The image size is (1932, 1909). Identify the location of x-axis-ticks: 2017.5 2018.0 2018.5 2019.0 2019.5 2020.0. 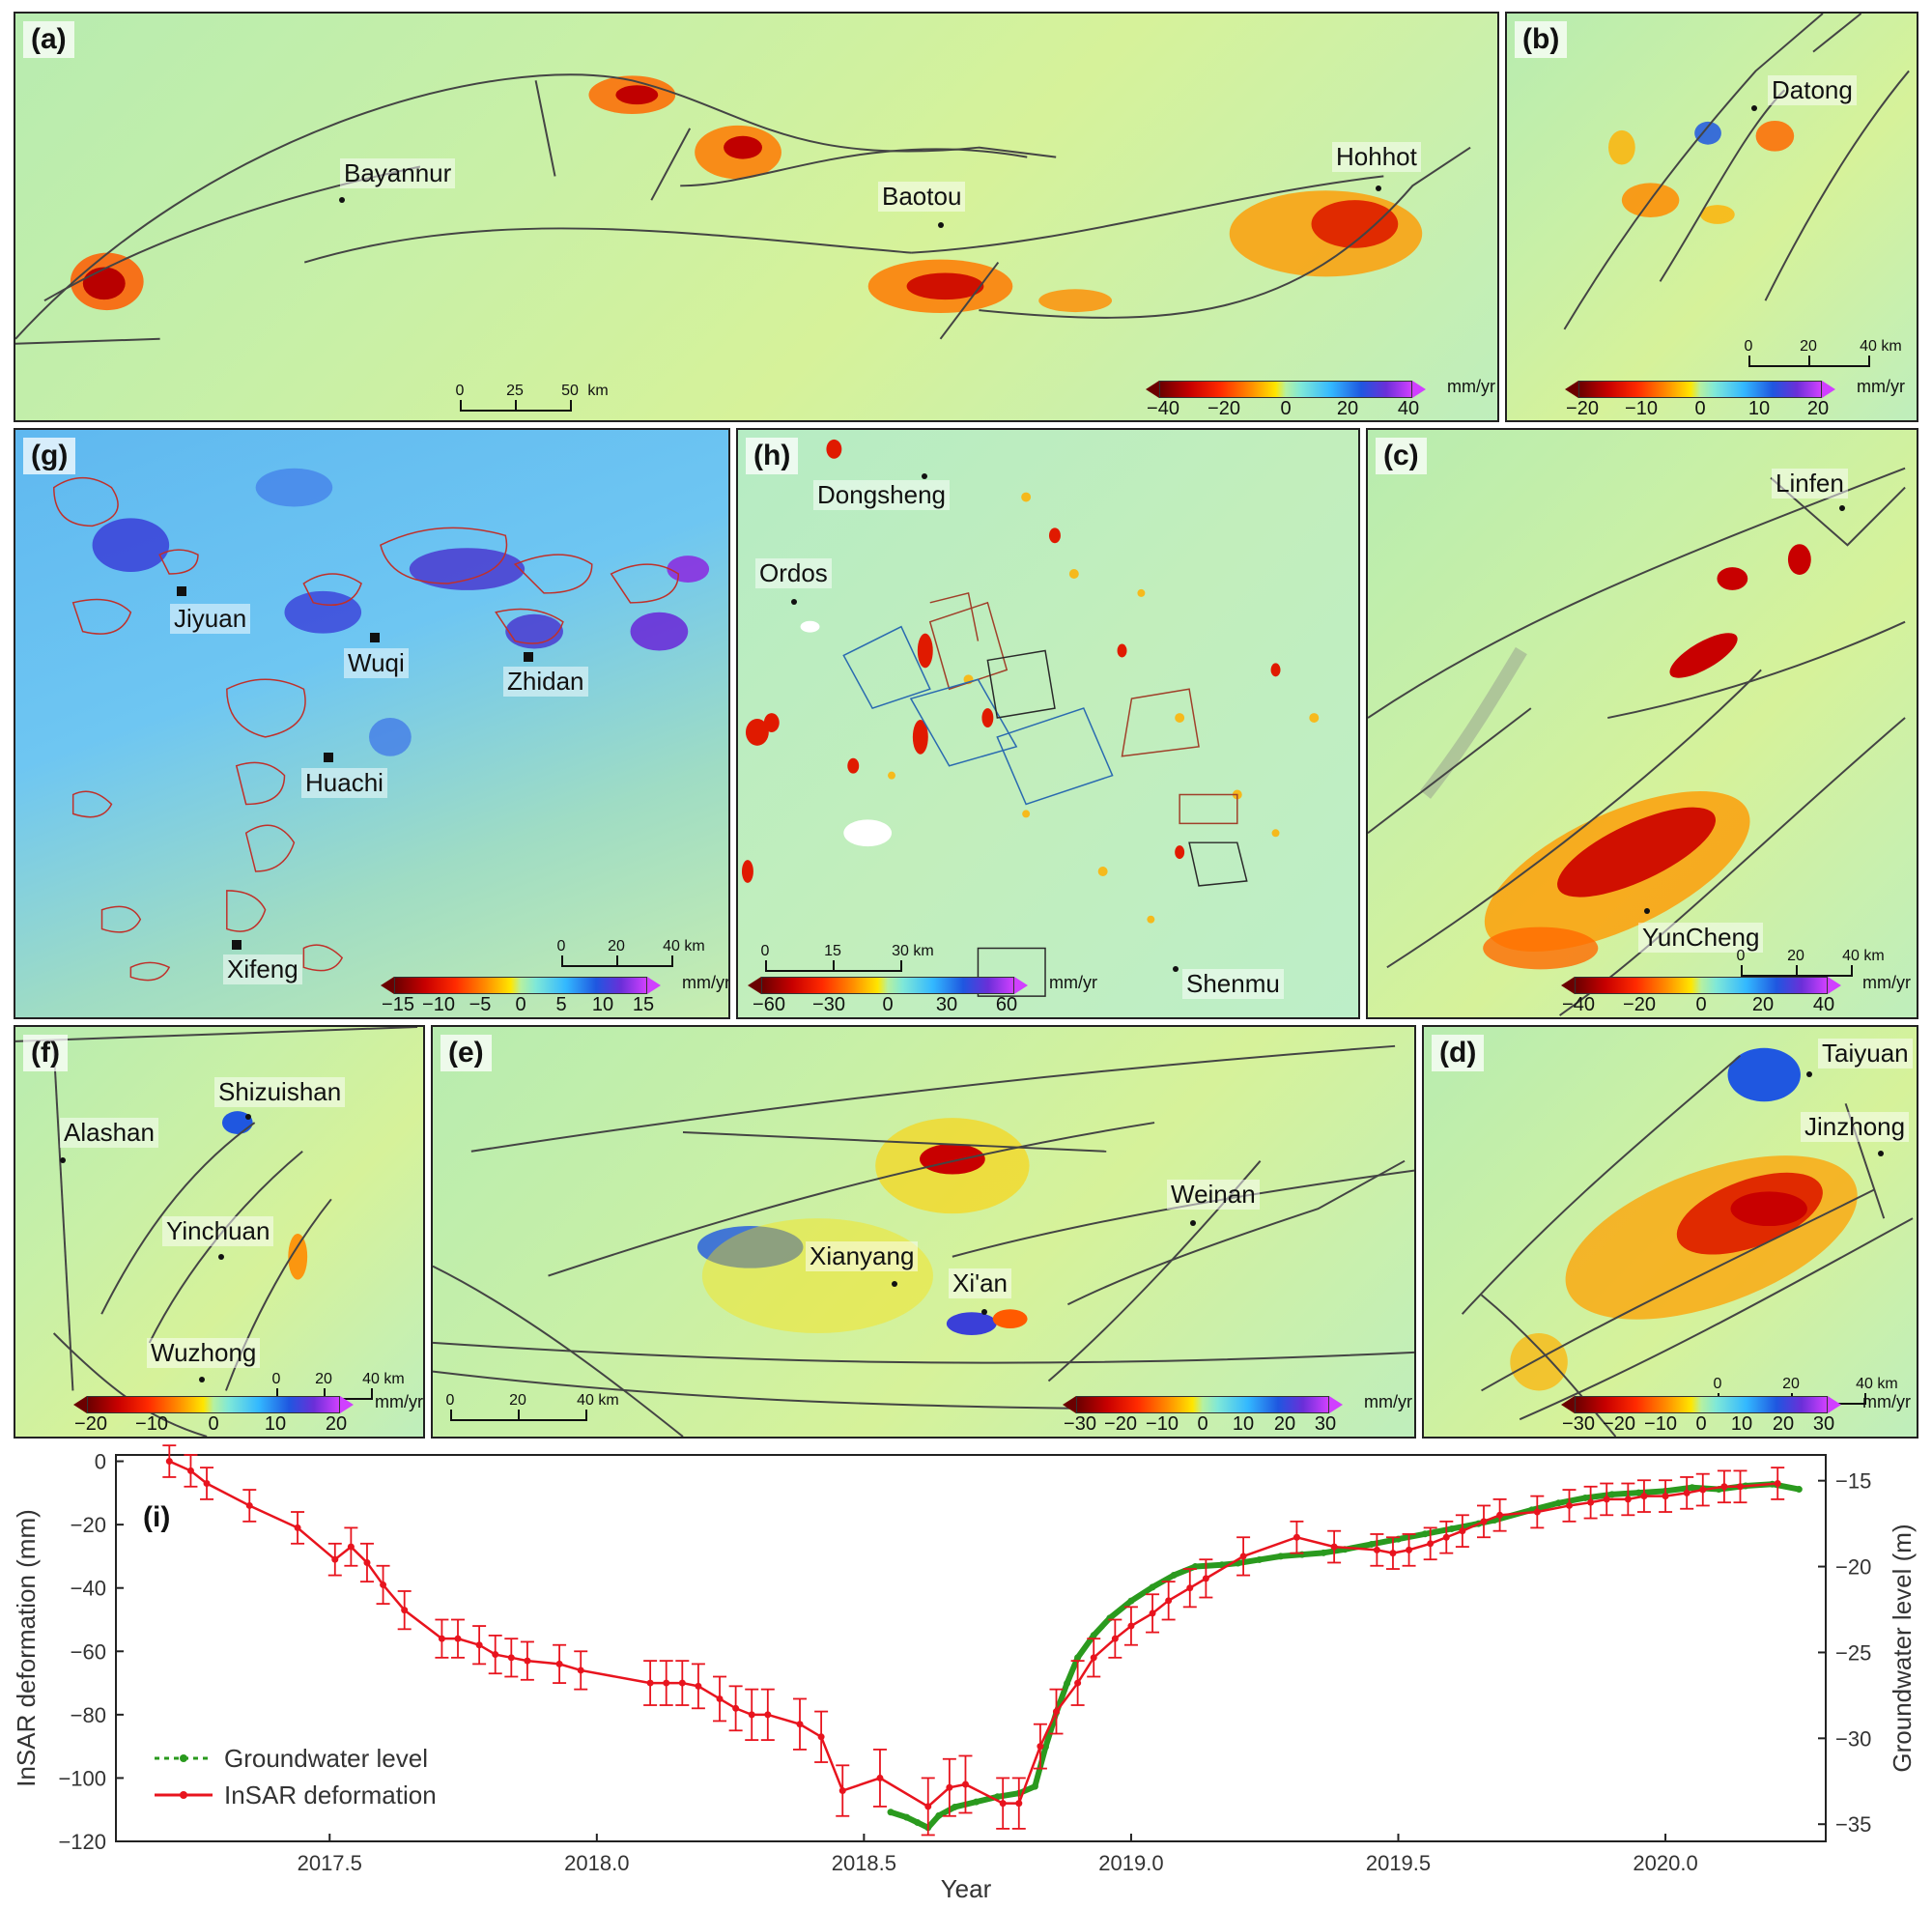
(998, 1854).